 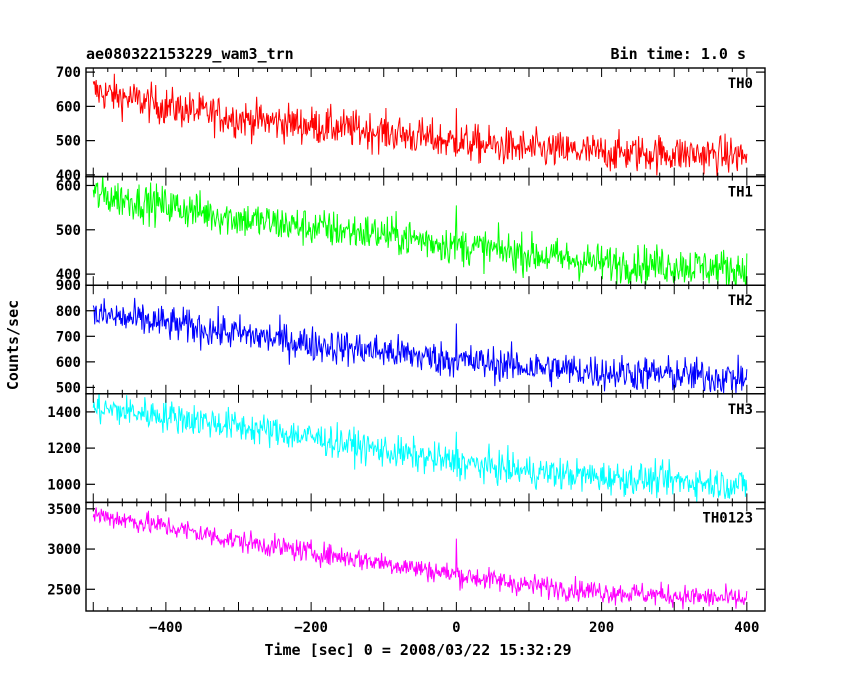 I want to click on panel-label: TH2, so click(x=740, y=301).